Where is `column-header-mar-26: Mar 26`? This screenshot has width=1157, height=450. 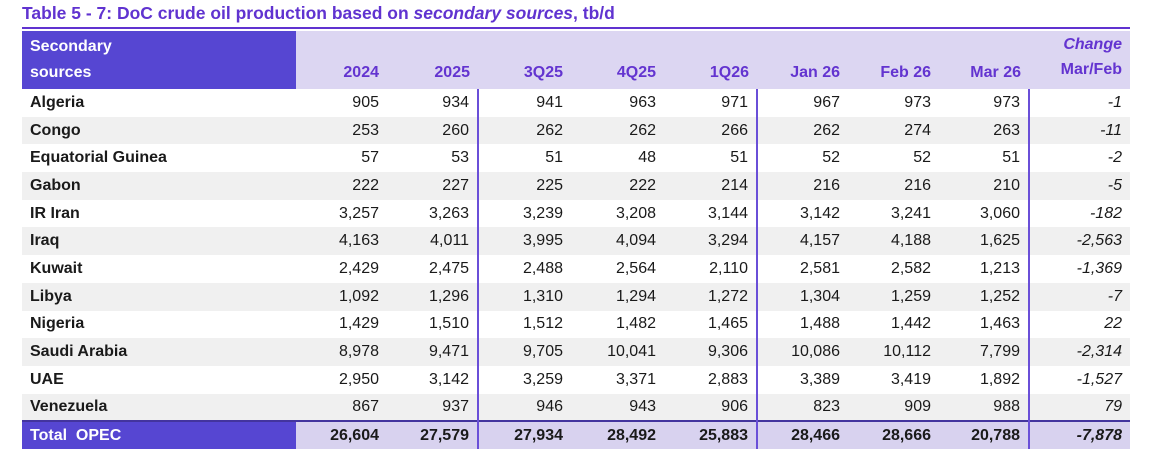
column-header-mar-26: Mar 26 is located at coordinates (984, 60).